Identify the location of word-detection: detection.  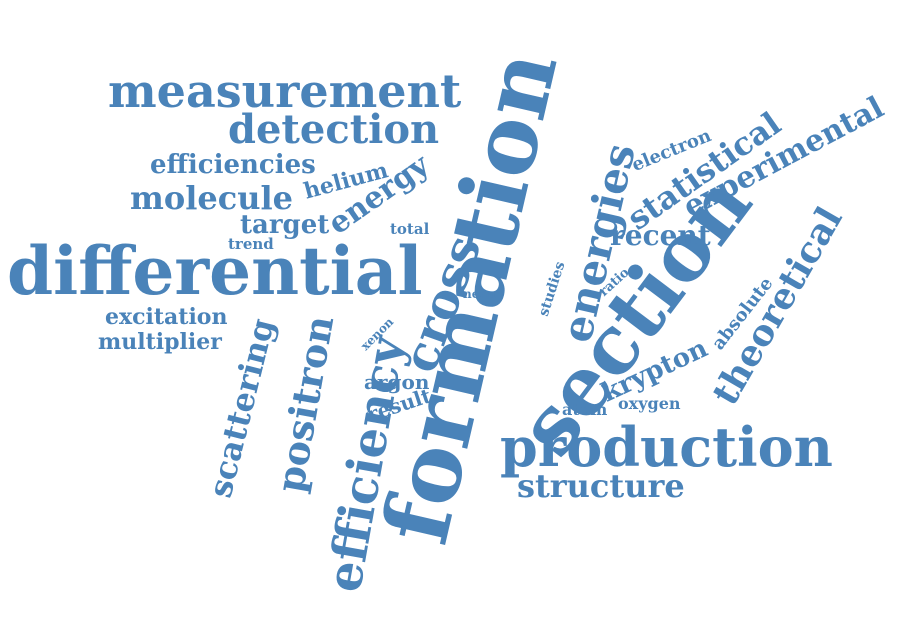
(334, 129).